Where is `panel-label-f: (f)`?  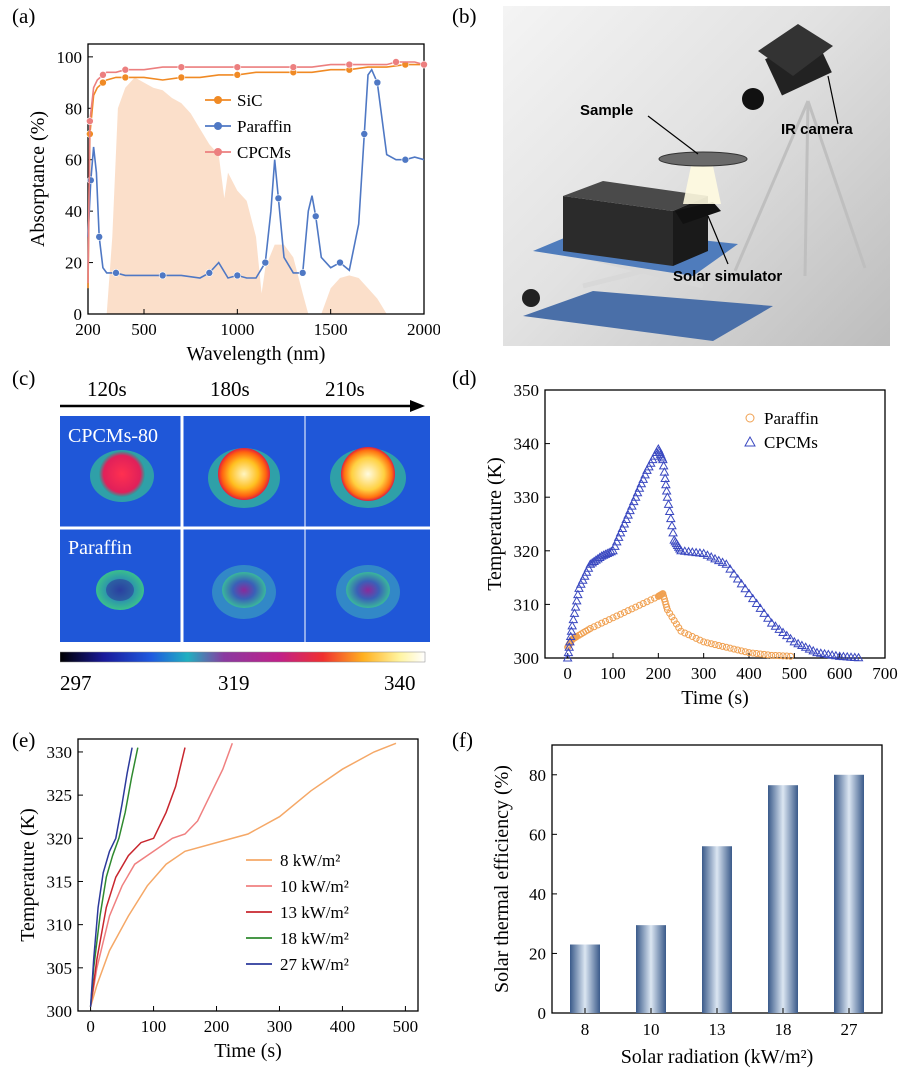
panel-label-f: (f) is located at coordinates (462, 740).